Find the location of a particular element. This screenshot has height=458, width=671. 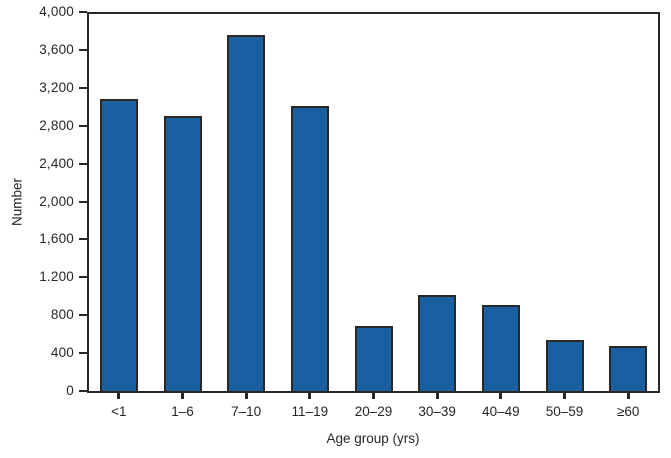

y-tick-label: 0 is located at coordinates (70, 390).